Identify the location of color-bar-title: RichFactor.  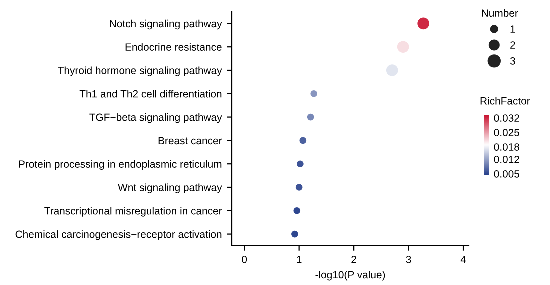
(505, 101).